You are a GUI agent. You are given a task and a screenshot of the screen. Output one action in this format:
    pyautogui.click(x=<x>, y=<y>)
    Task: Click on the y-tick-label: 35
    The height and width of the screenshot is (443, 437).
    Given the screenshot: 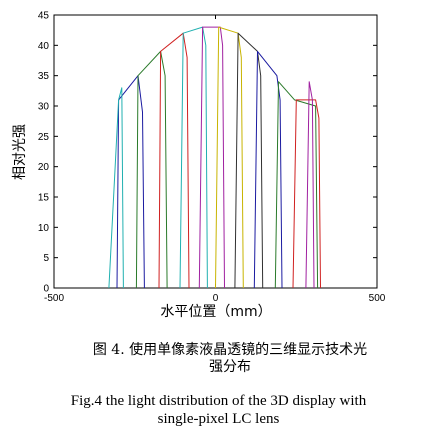 What is the action you would take?
    pyautogui.click(x=44, y=76)
    